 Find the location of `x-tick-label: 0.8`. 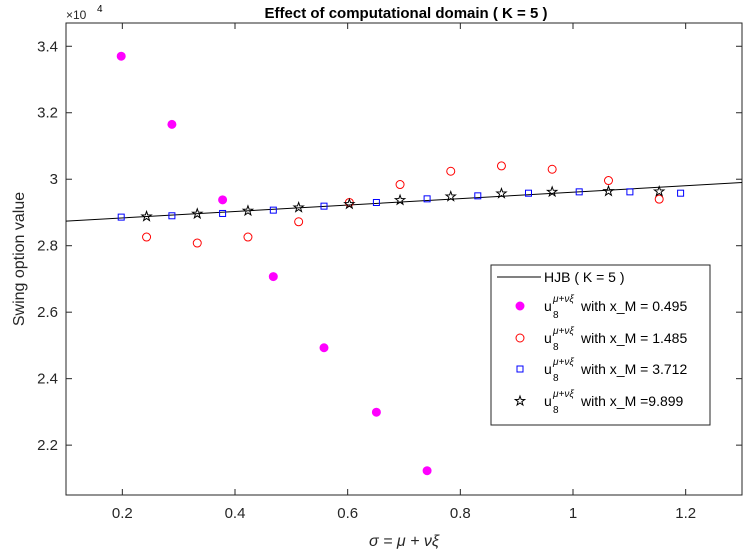

x-tick-label: 0.8 is located at coordinates (460, 513).